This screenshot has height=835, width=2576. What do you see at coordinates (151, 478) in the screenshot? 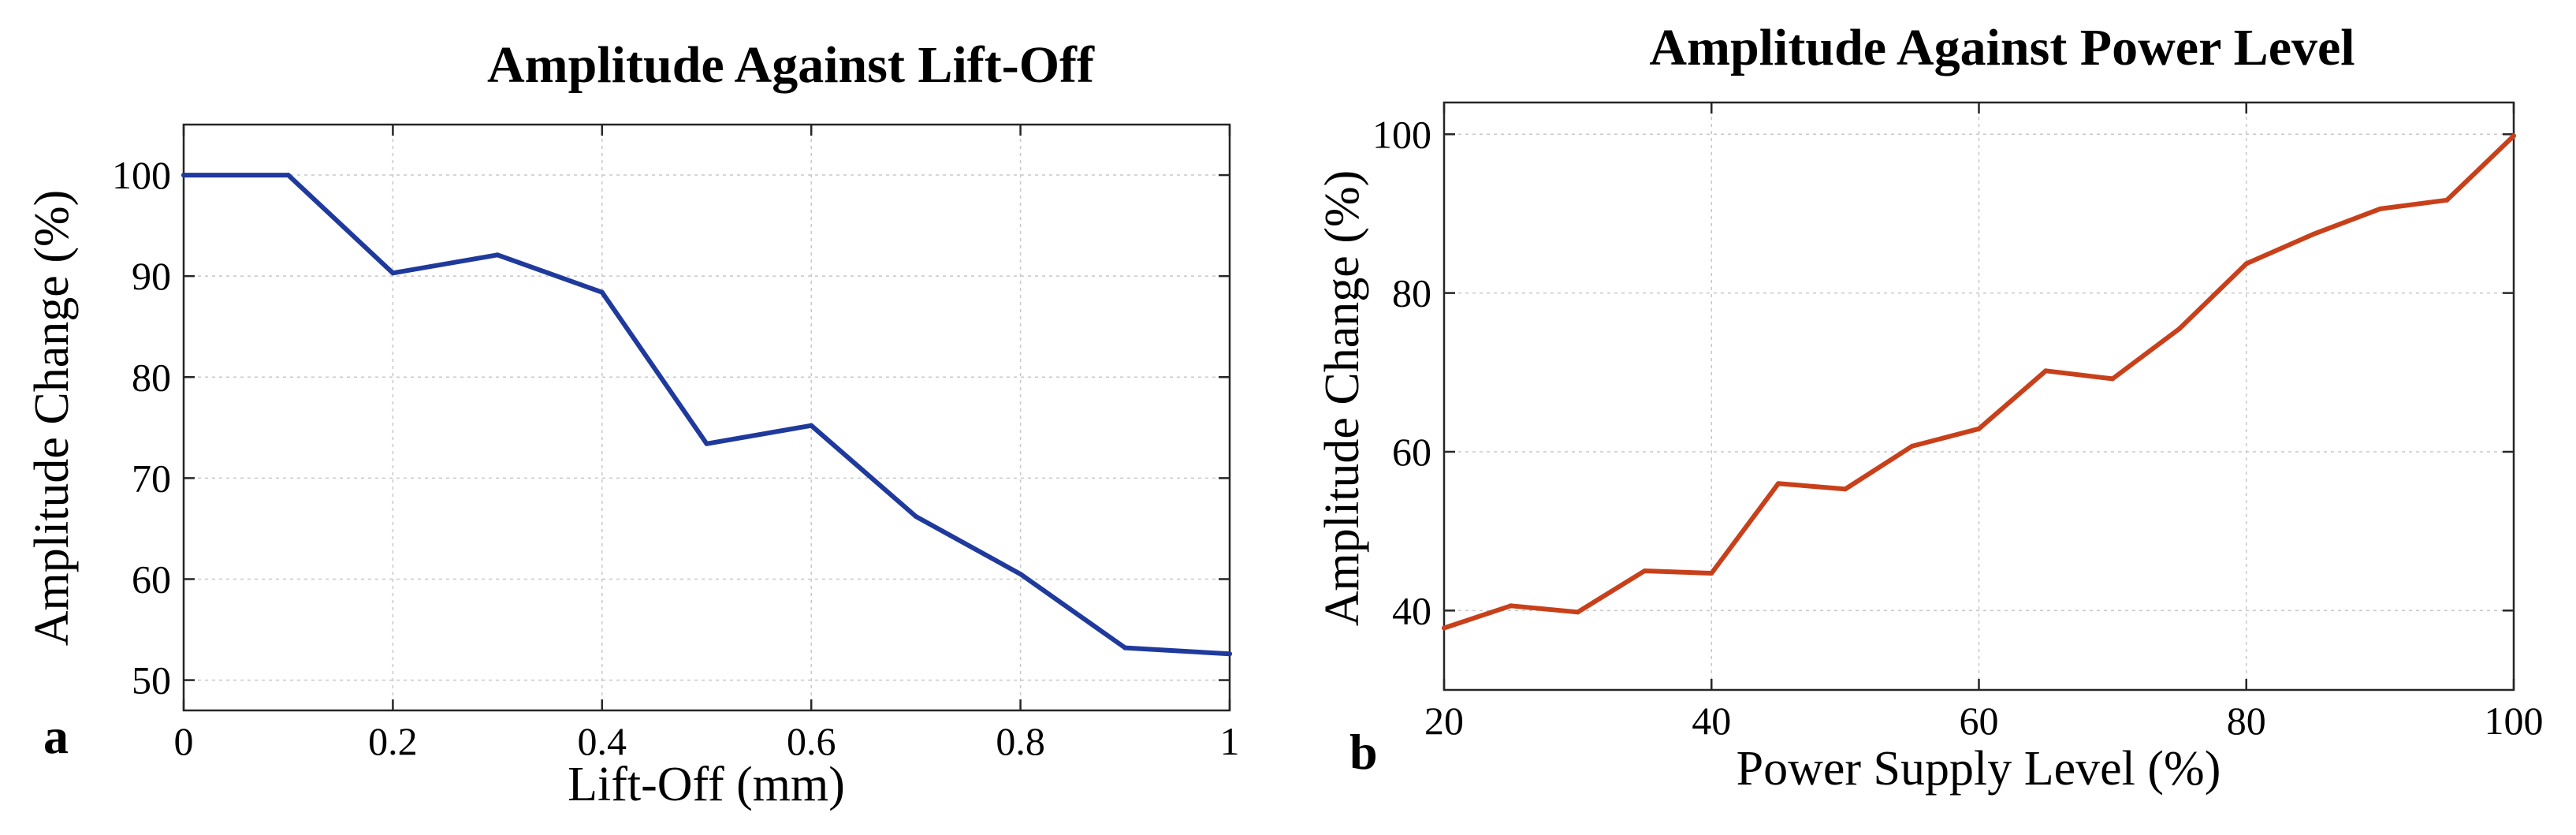
I see `y-tick-label: 70` at bounding box center [151, 478].